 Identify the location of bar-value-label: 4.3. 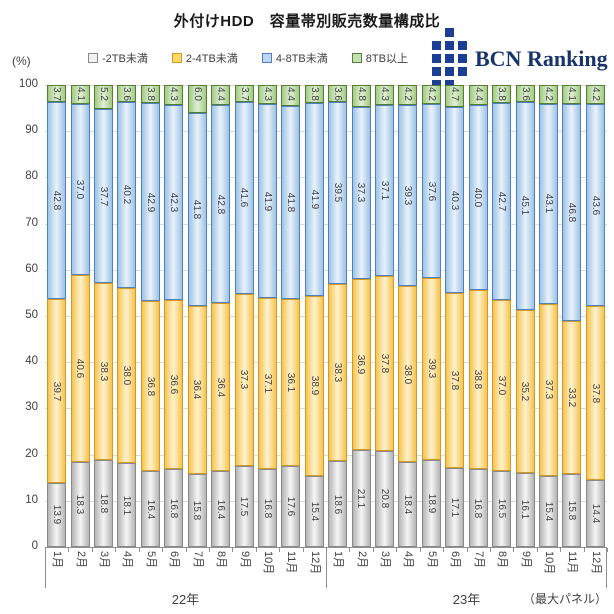
(174, 94).